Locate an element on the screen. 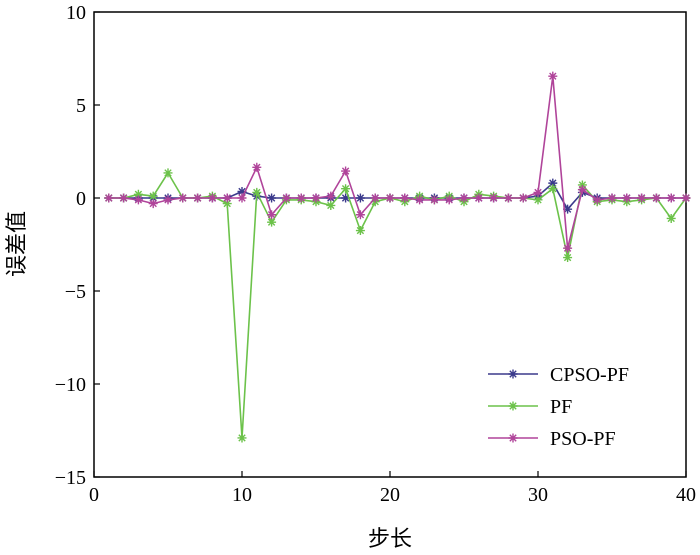  x-axis-title: 步长 is located at coordinates (390, 539).